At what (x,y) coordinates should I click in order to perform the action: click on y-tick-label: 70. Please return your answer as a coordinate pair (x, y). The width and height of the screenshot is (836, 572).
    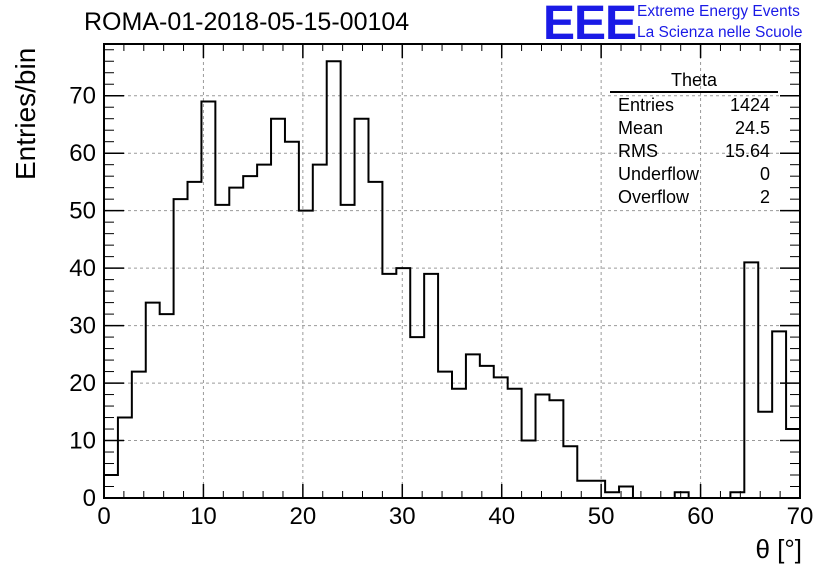
    Looking at the image, I should click on (82, 96).